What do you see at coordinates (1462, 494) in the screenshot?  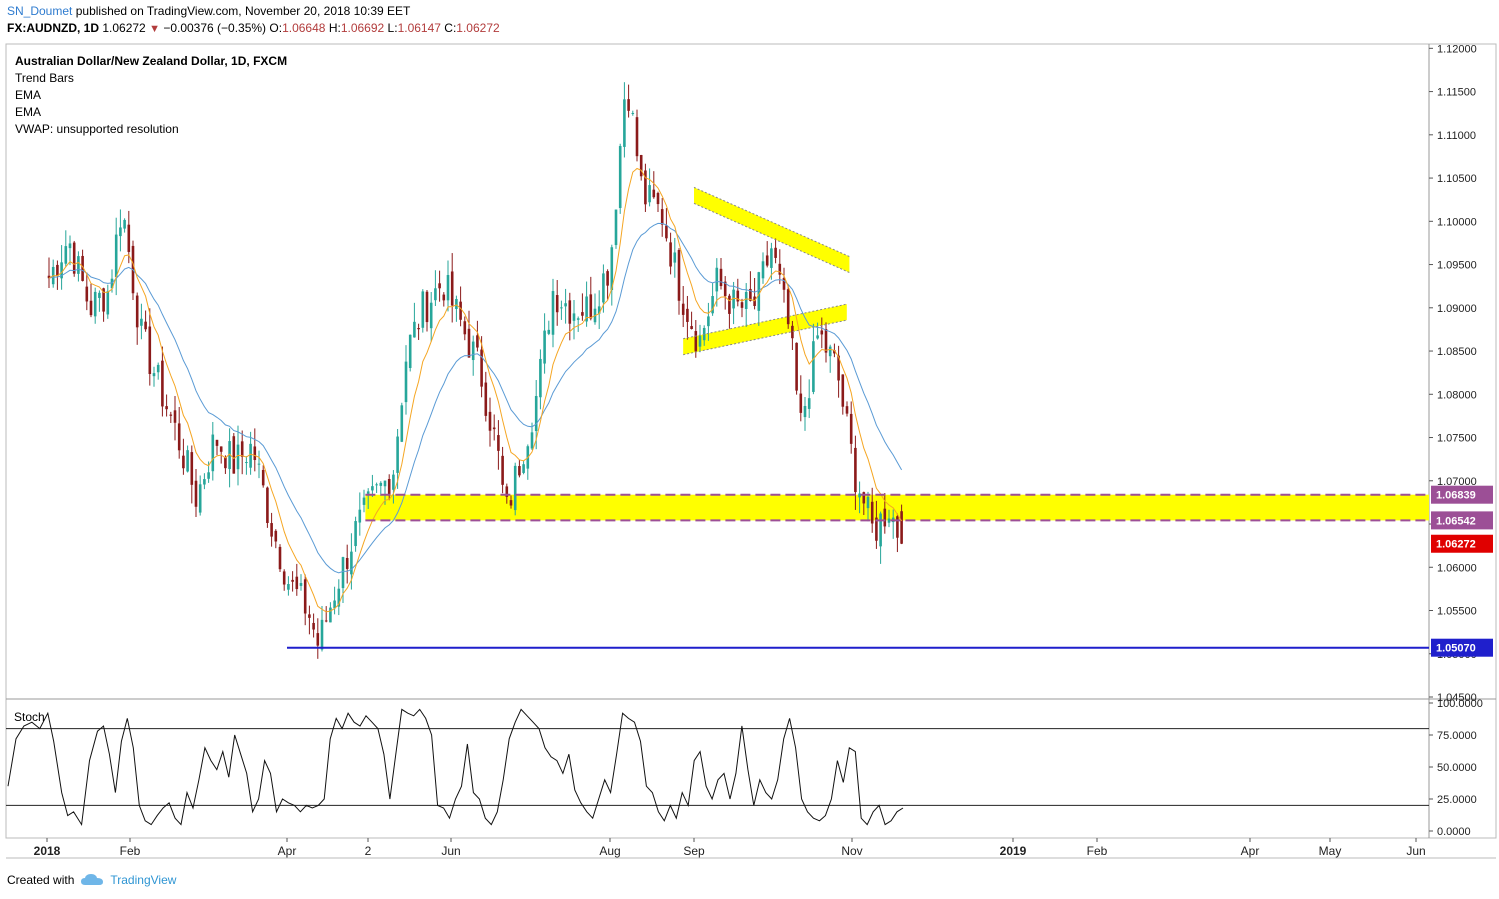 I see `price-label-box` at bounding box center [1462, 494].